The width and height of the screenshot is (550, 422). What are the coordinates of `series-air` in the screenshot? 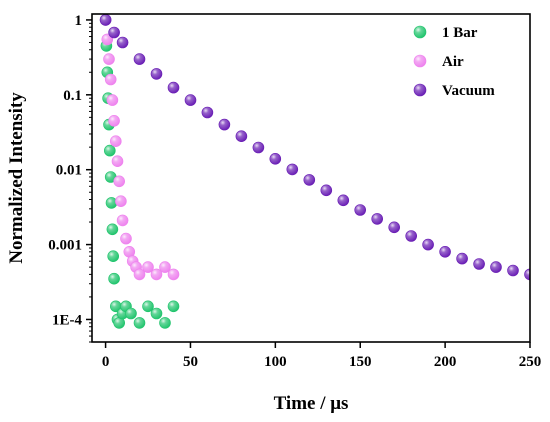 It's located at (139, 147).